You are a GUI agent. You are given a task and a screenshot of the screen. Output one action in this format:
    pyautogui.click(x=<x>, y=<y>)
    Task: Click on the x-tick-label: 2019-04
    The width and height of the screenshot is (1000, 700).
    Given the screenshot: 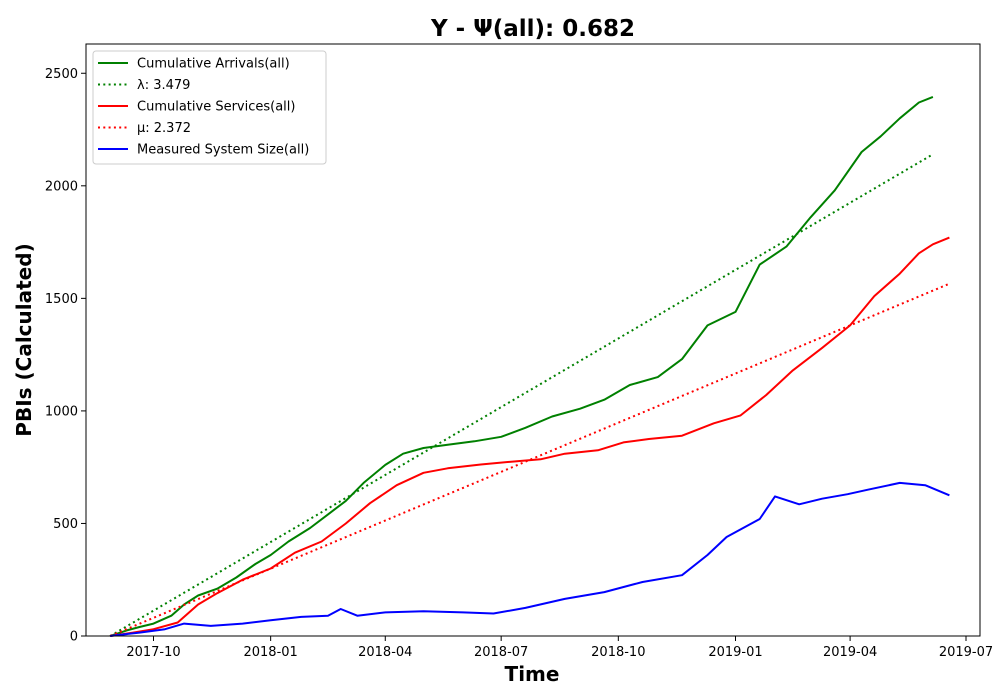 What is the action you would take?
    pyautogui.click(x=850, y=652)
    